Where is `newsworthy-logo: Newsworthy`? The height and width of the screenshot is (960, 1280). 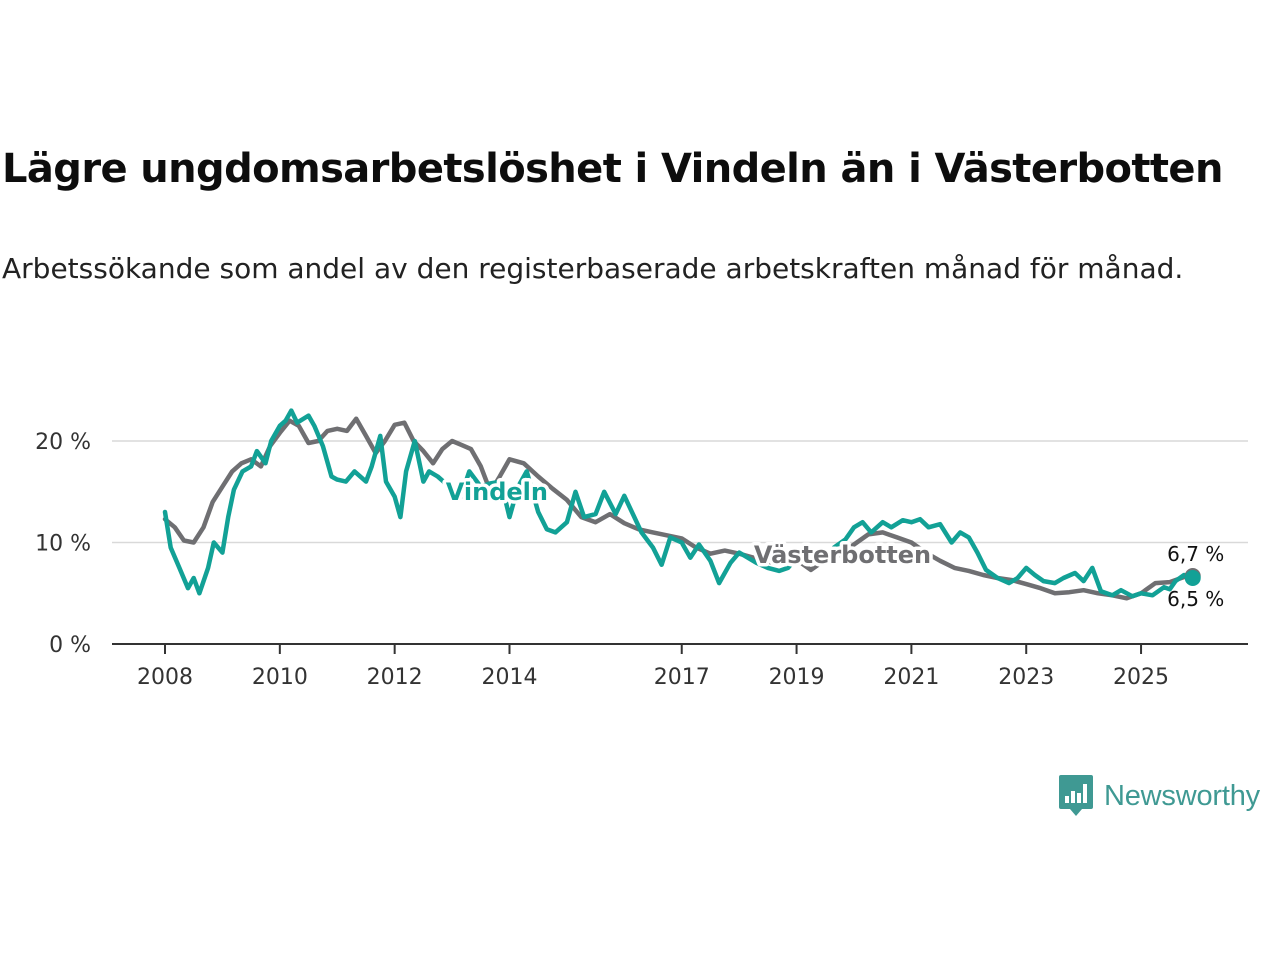
newsworthy-logo: Newsworthy is located at coordinates (1159, 796).